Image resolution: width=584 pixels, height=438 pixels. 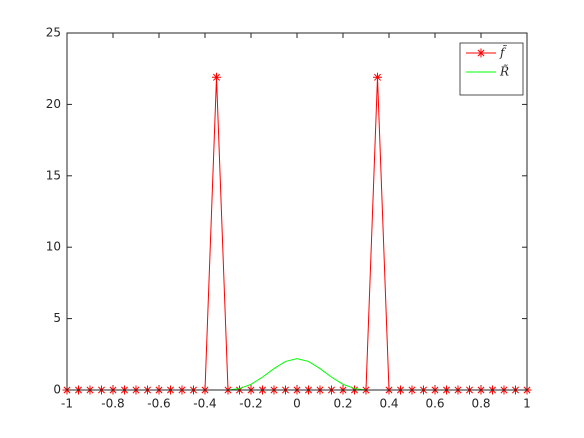 What do you see at coordinates (297, 404) in the screenshot?
I see `x-tick-label: 0` at bounding box center [297, 404].